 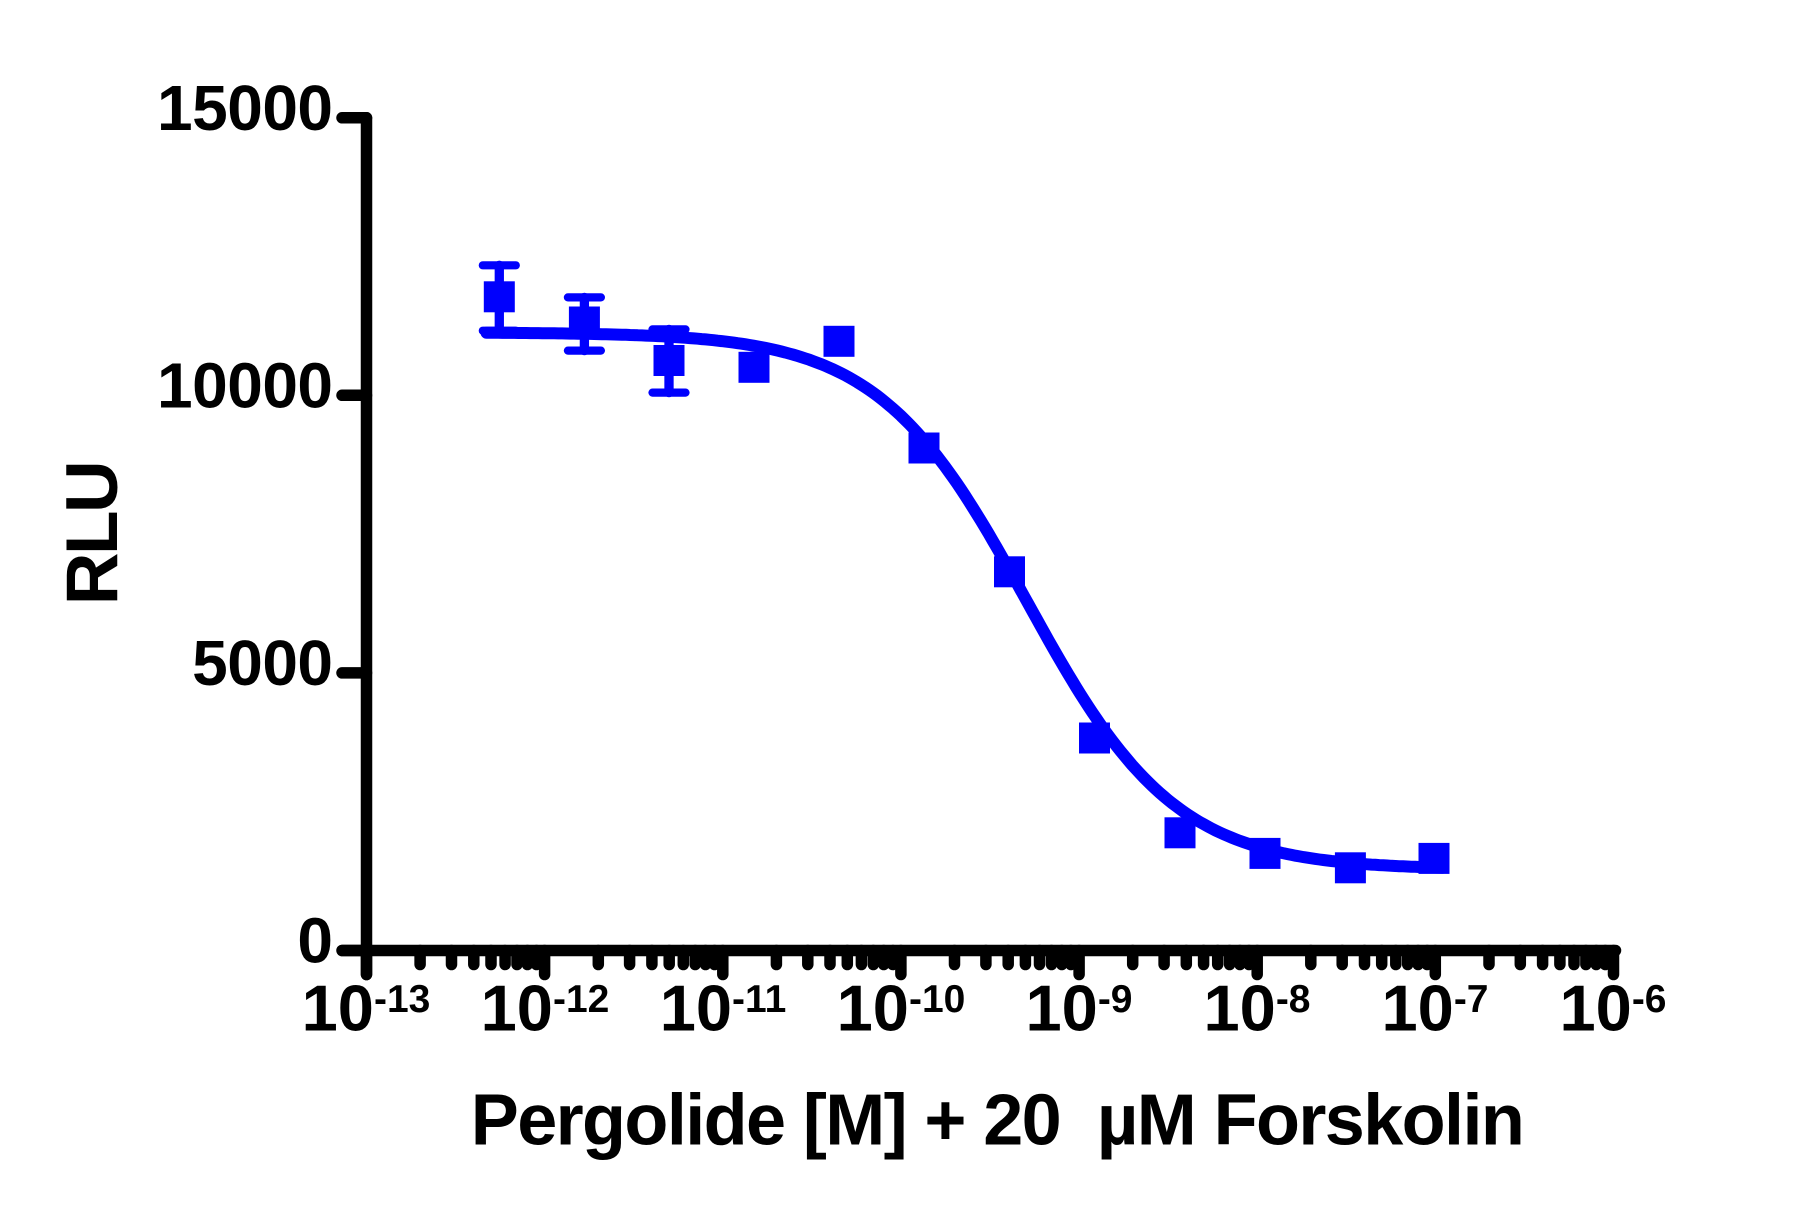 I want to click on svg-text: 10-7, so click(x=1435, y=1008).